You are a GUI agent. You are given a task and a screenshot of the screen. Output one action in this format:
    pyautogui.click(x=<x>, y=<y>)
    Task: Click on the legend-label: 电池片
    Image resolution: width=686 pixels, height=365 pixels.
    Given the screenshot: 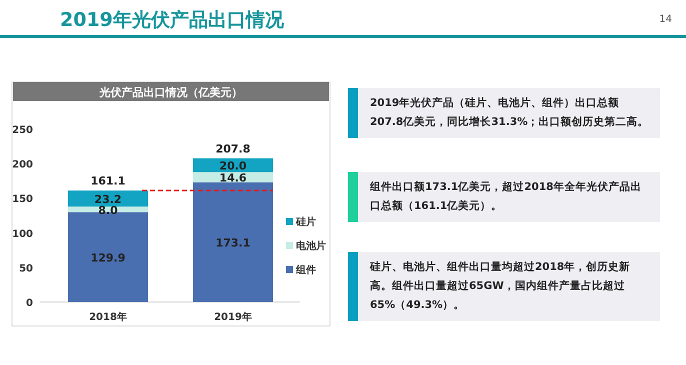 What is the action you would take?
    pyautogui.click(x=311, y=246)
    